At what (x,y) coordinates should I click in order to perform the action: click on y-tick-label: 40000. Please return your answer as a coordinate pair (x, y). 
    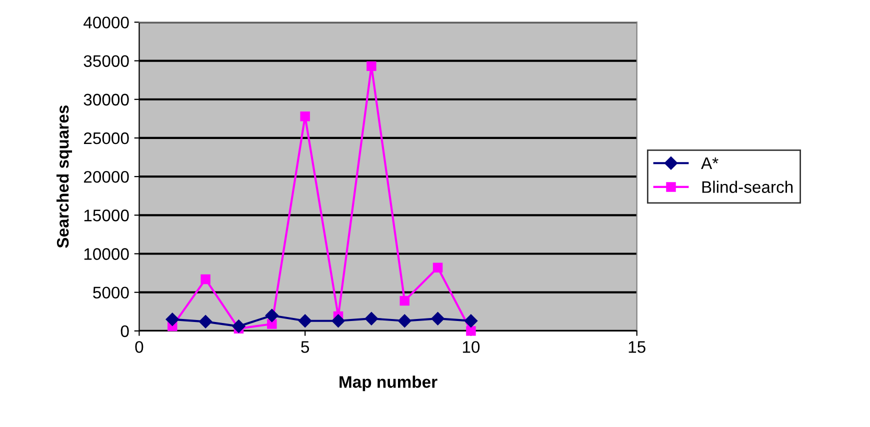
    Looking at the image, I should click on (106, 22).